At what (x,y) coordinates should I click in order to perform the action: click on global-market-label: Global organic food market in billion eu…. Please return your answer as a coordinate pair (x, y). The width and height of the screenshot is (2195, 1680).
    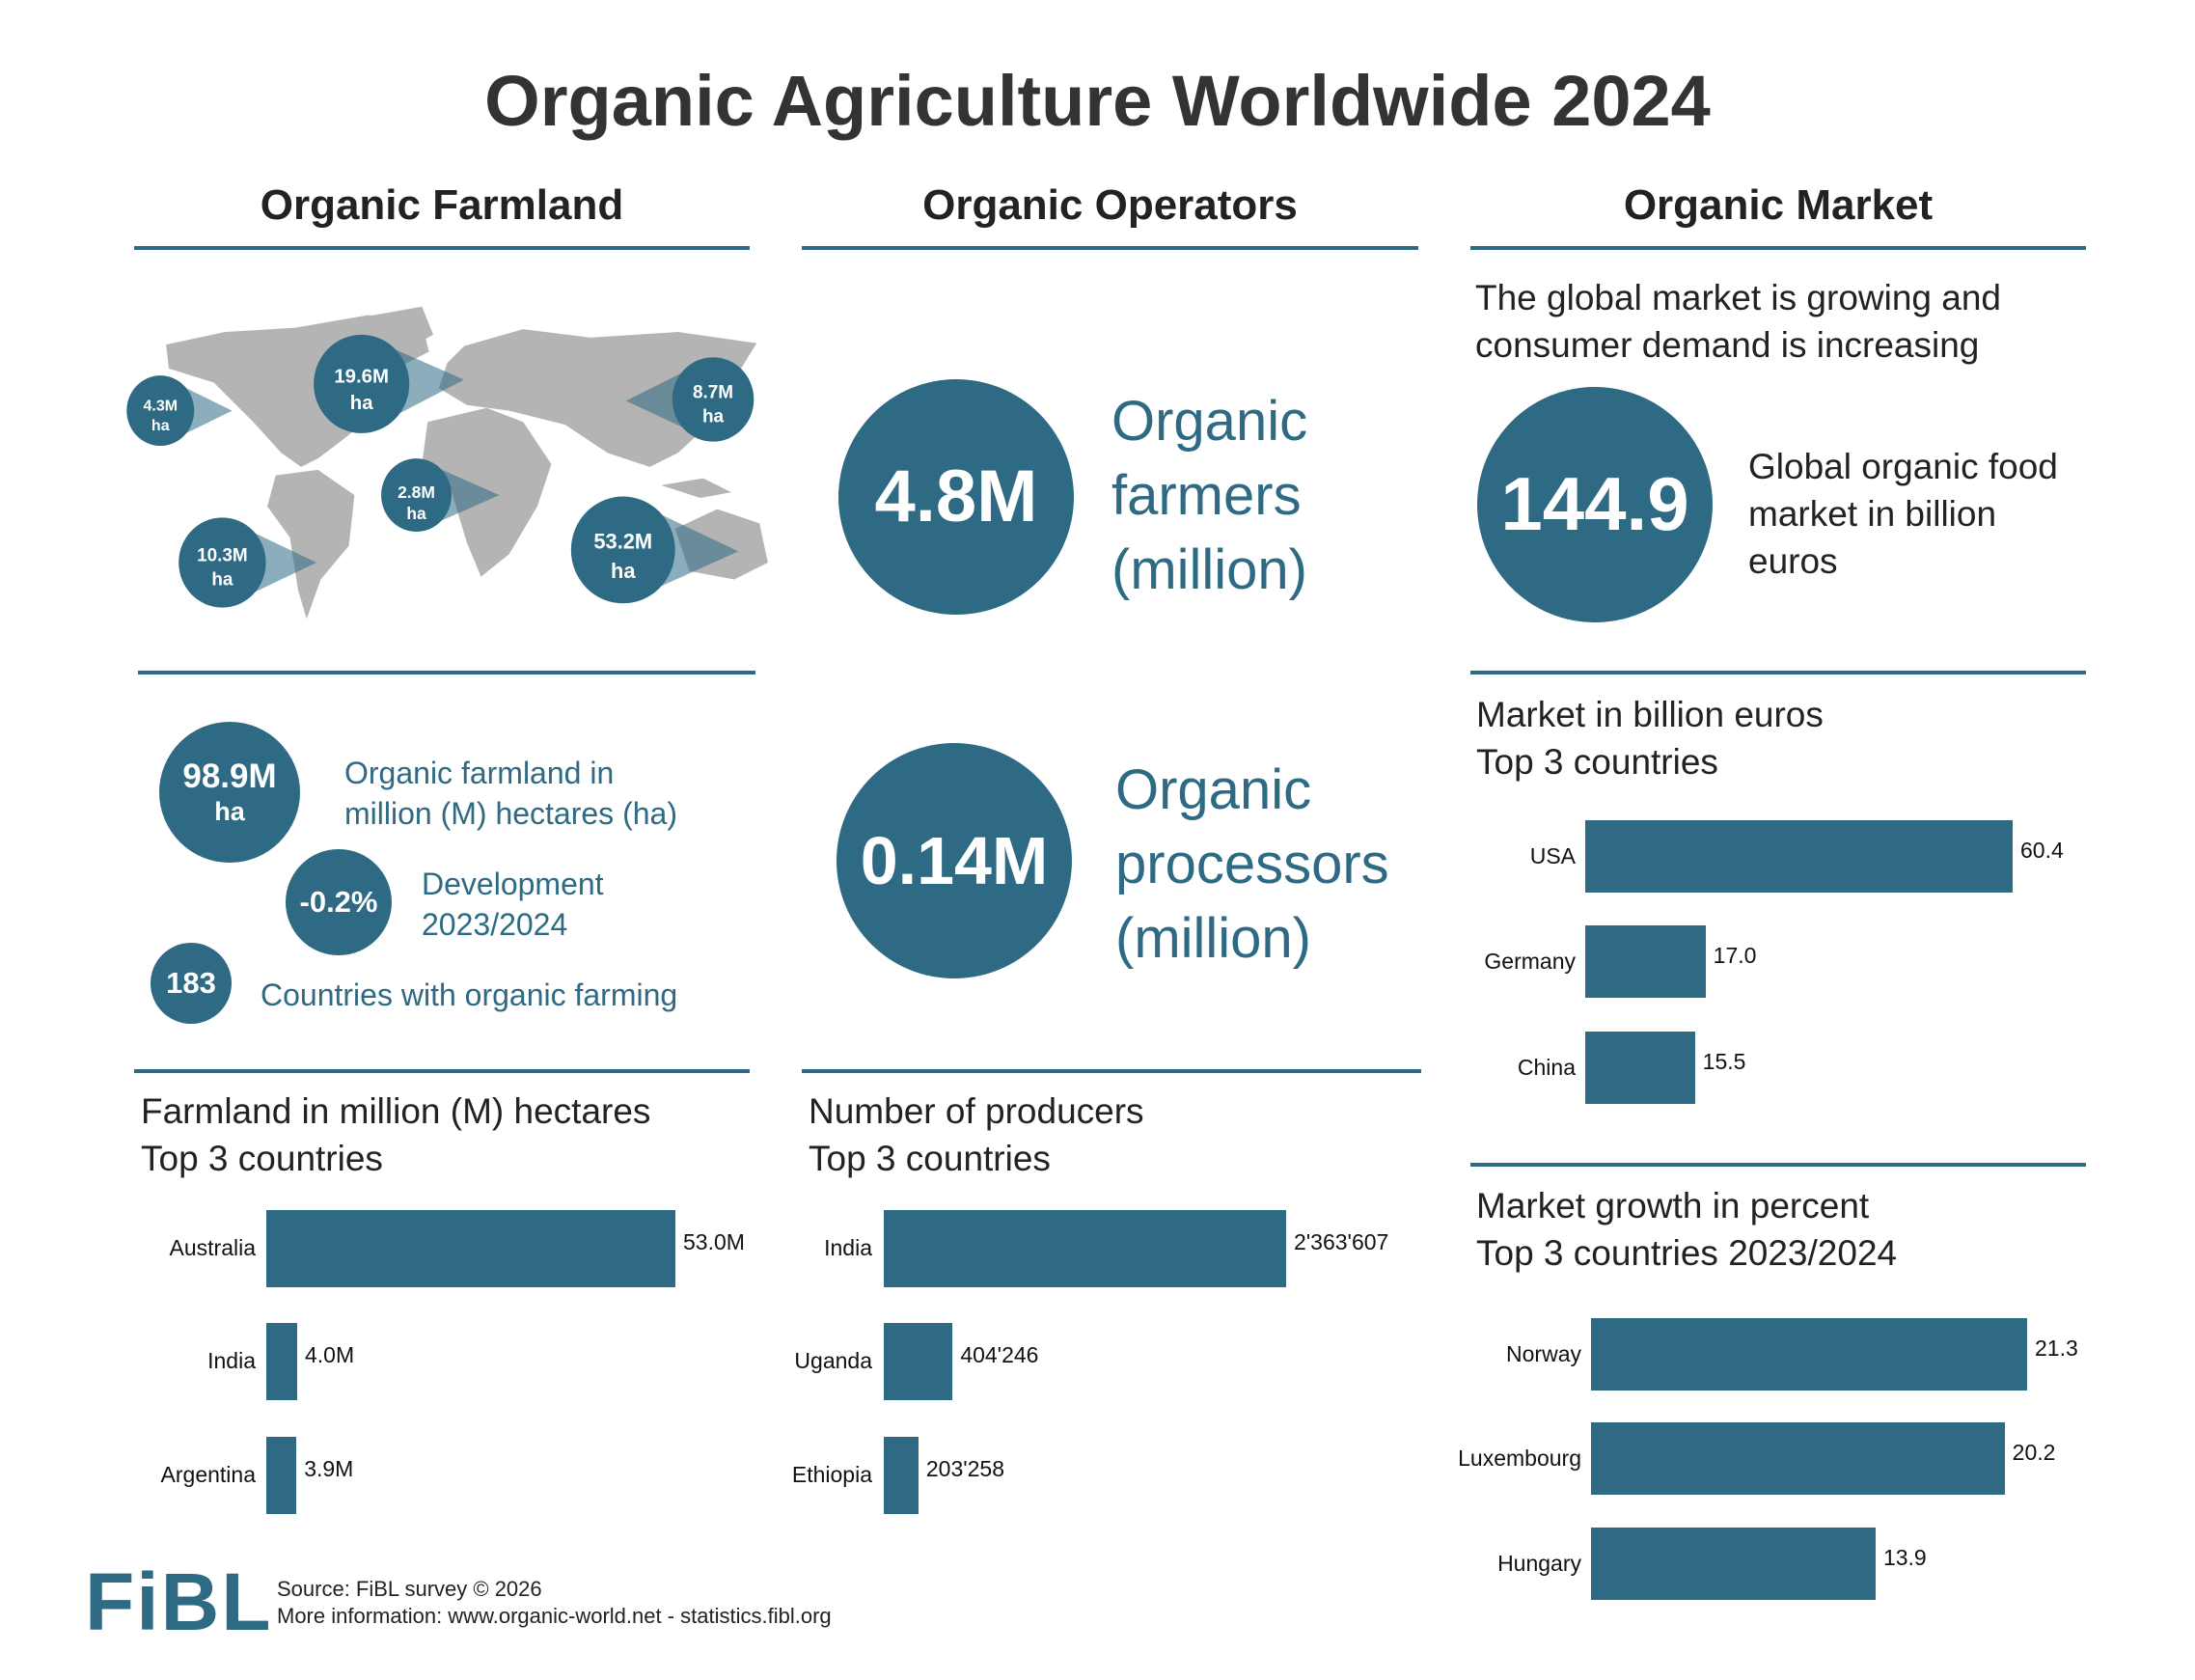
    Looking at the image, I should click on (1903, 514).